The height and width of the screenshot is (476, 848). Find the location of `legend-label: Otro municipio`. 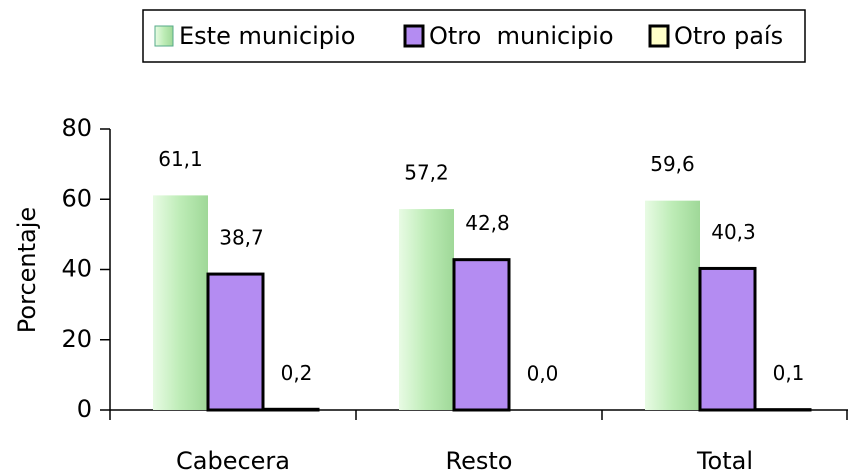

legend-label: Otro municipio is located at coordinates (521, 36).